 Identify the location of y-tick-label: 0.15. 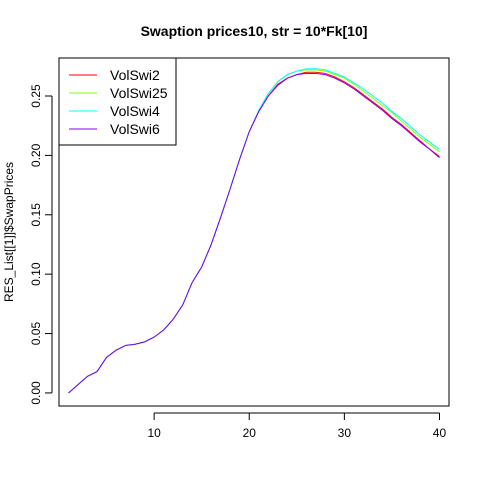
(36, 215).